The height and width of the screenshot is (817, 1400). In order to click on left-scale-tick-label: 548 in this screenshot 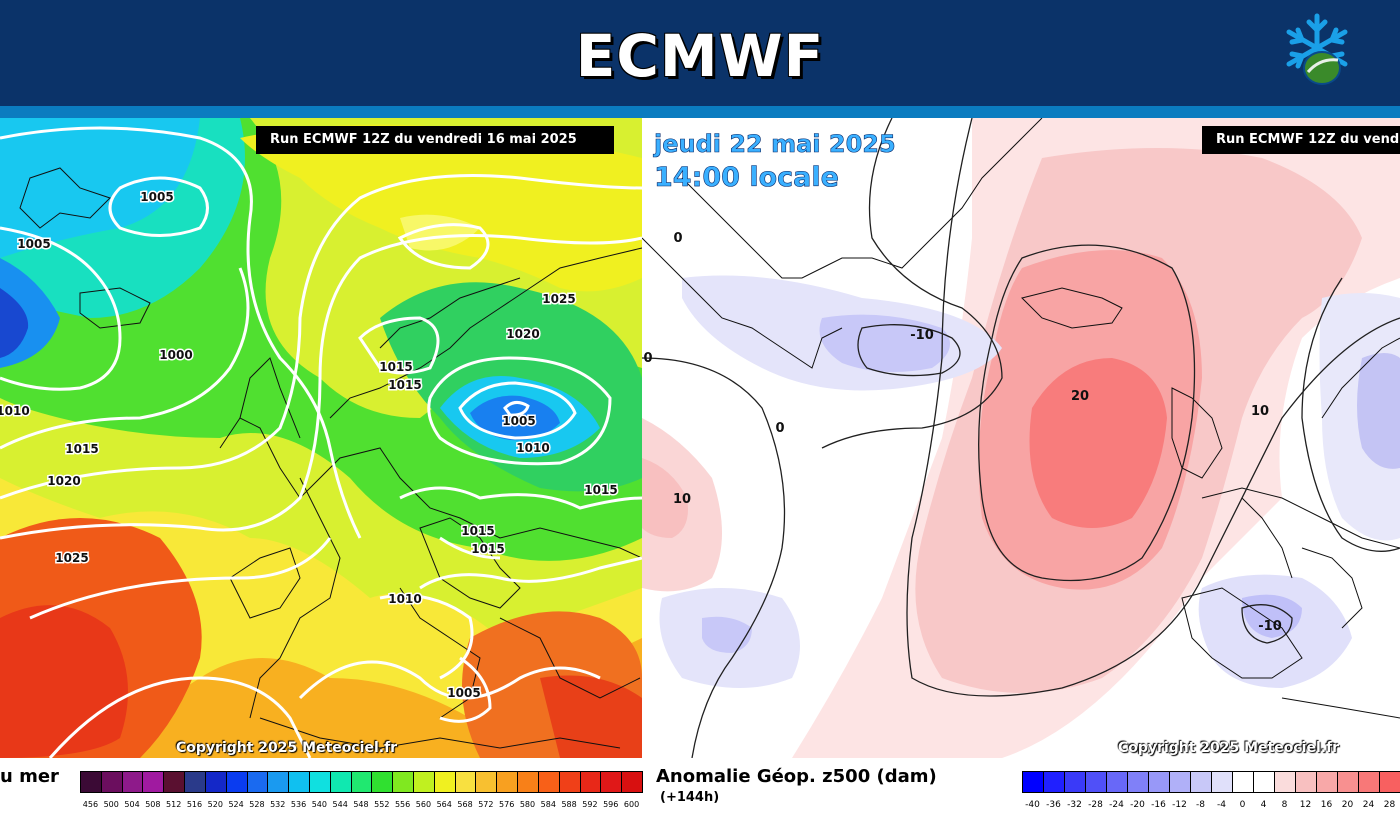, I will do `click(361, 804)`.